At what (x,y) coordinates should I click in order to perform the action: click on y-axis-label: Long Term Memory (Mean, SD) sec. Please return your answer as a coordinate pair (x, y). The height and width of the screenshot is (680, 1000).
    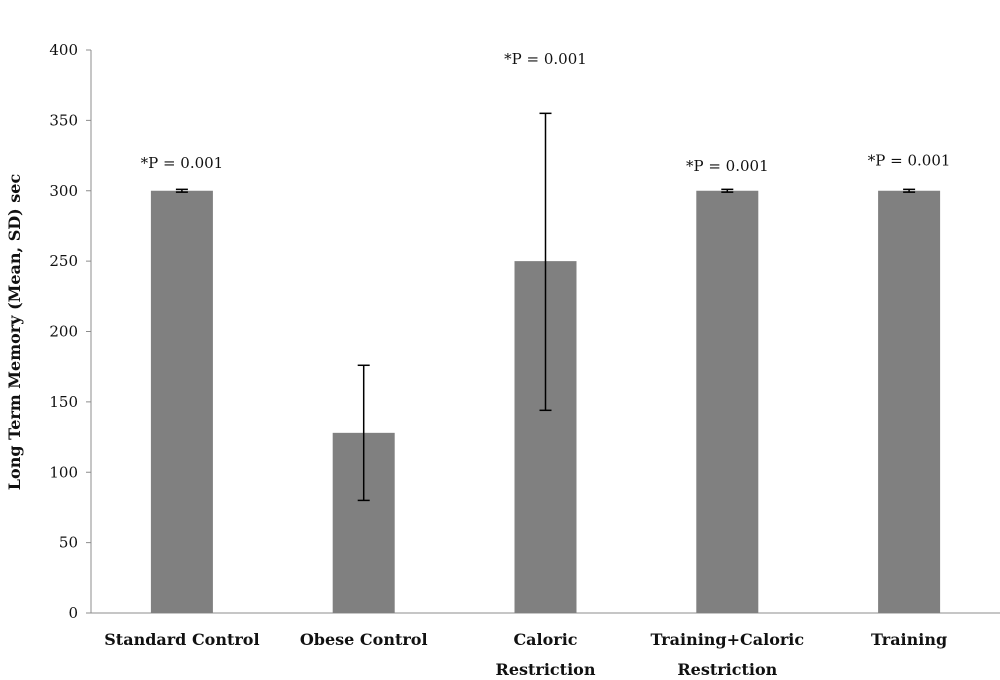
    Looking at the image, I should click on (14, 332).